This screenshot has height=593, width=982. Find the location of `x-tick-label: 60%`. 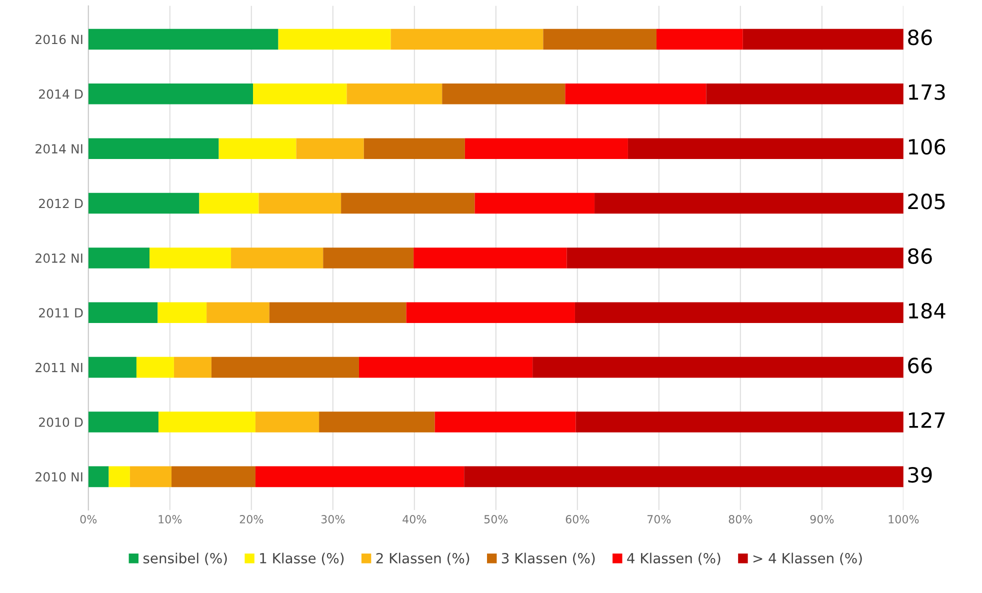

x-tick-label: 60% is located at coordinates (578, 519).